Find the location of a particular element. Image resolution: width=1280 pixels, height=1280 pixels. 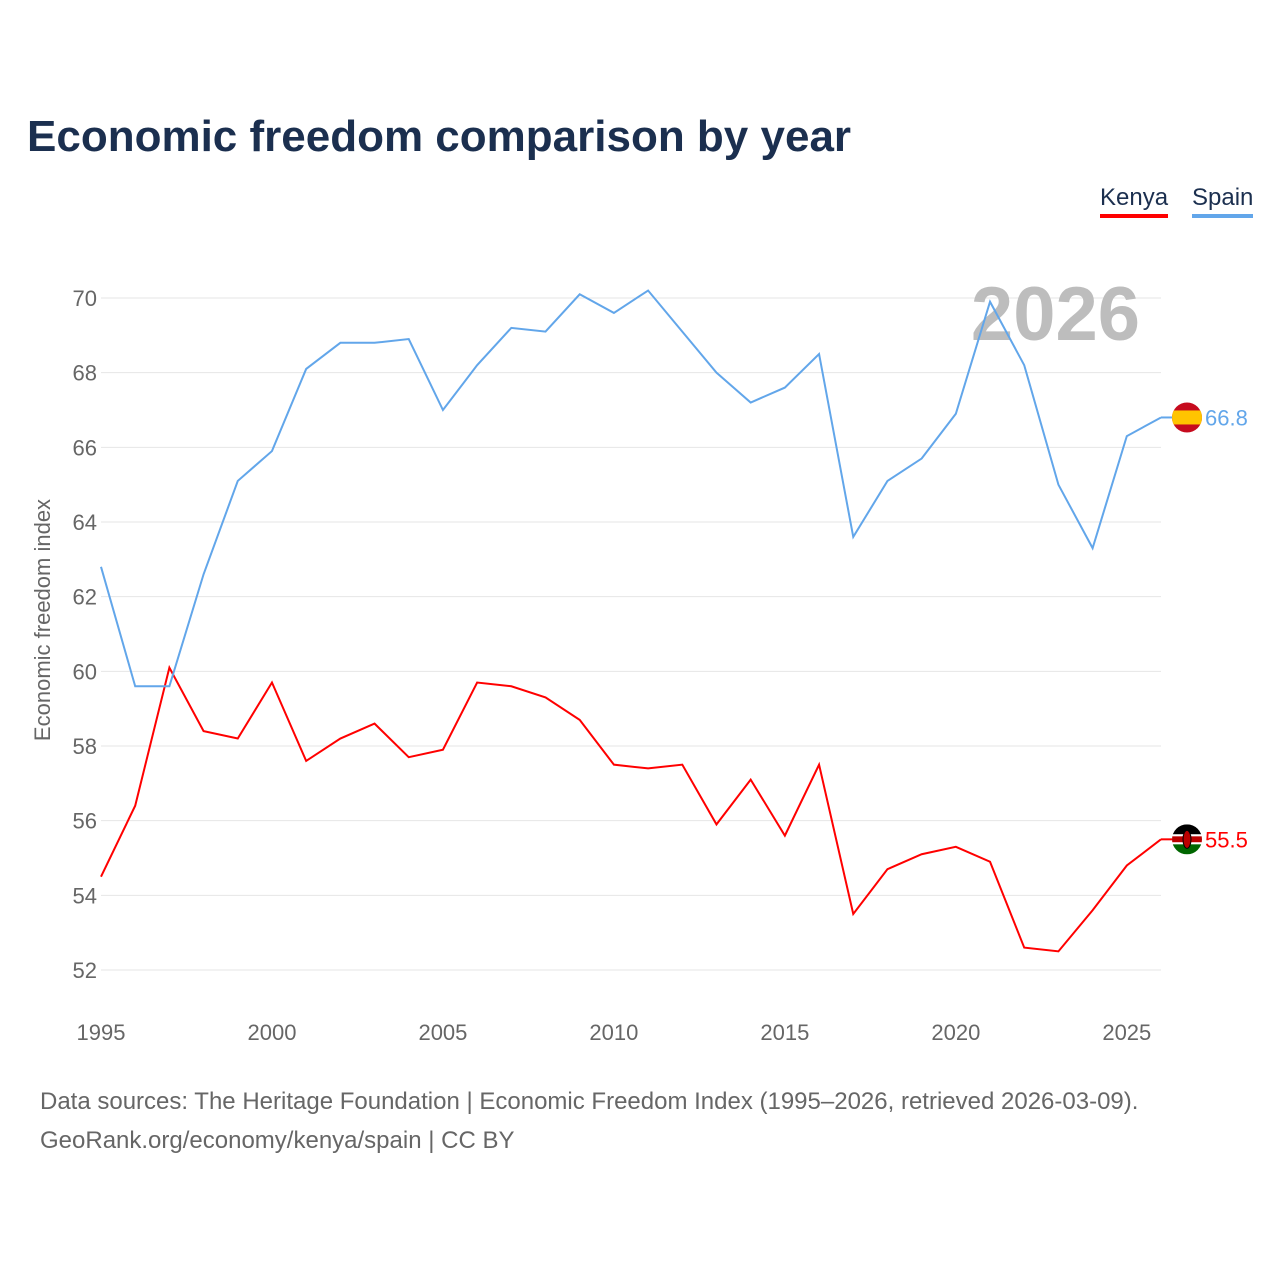

x-tick-label: 2000 is located at coordinates (271, 1032).